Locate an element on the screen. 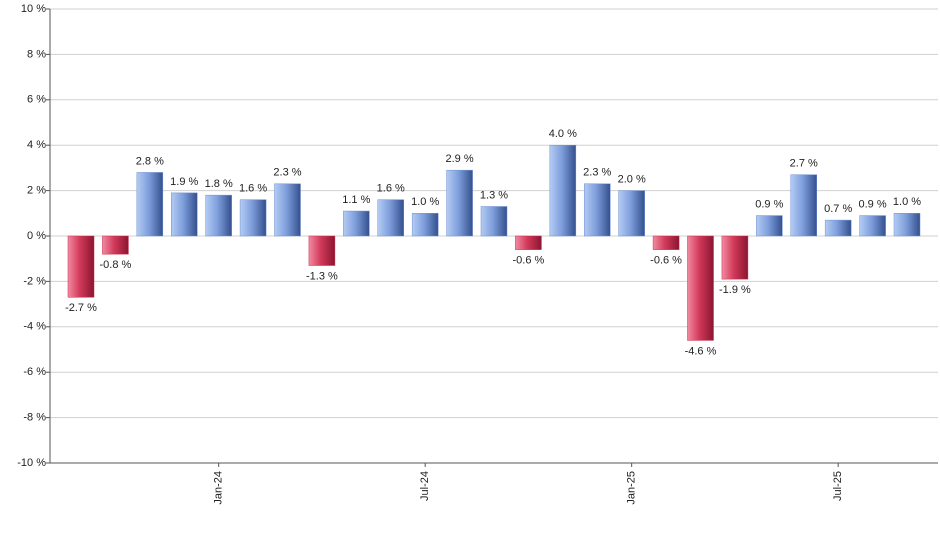  y-tick-label: -4 % is located at coordinates (34, 327).